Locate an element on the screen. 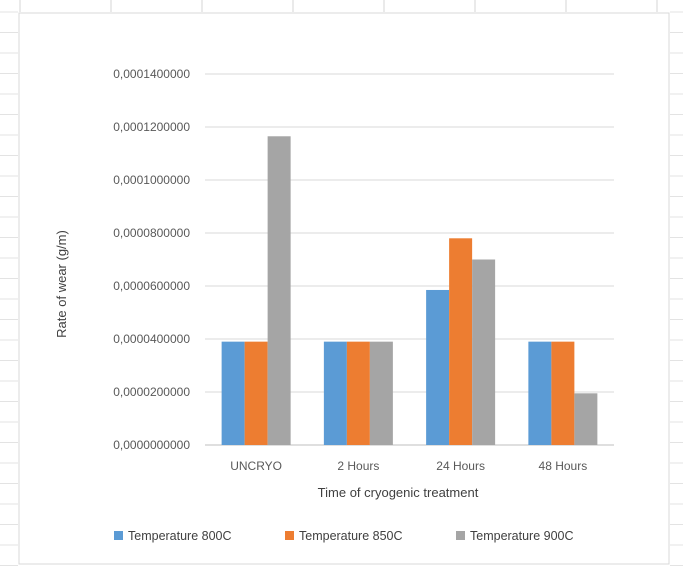 The width and height of the screenshot is (683, 569). x-tick-label: 24 Hours is located at coordinates (460, 466).